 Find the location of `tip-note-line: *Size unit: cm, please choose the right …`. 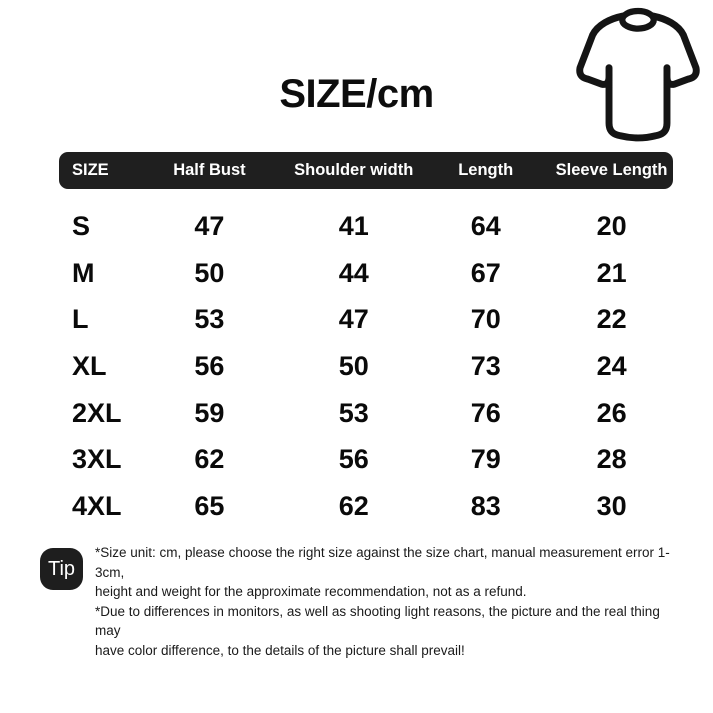

tip-note-line: *Size unit: cm, please choose the right … is located at coordinates (382, 562).